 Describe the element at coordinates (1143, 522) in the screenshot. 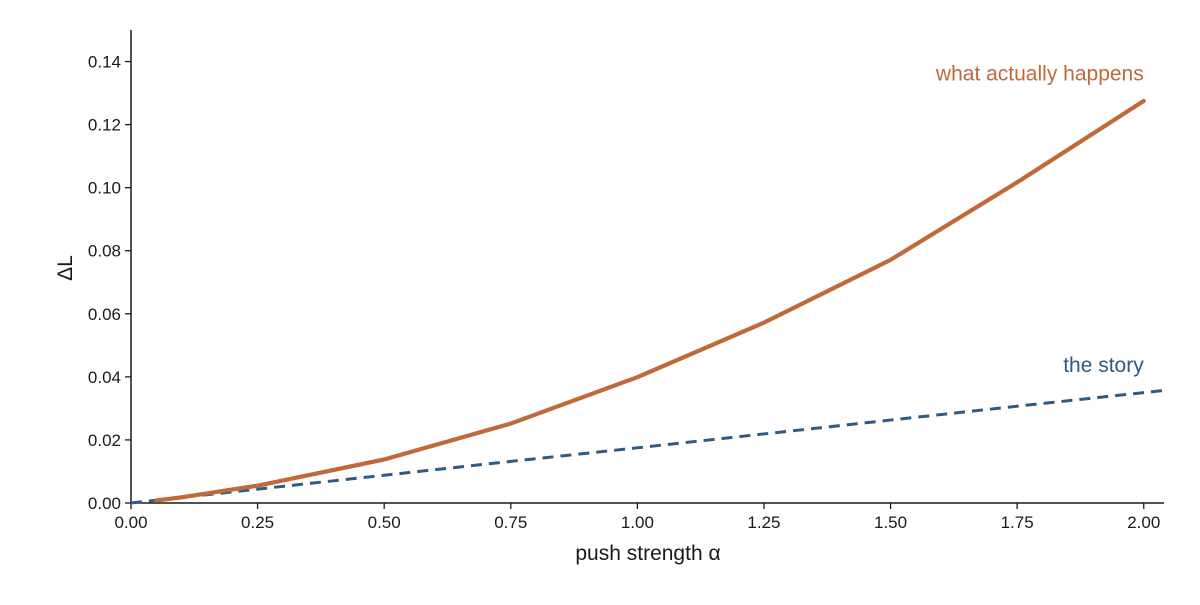

I see `x-tick-label: 2.00` at that location.